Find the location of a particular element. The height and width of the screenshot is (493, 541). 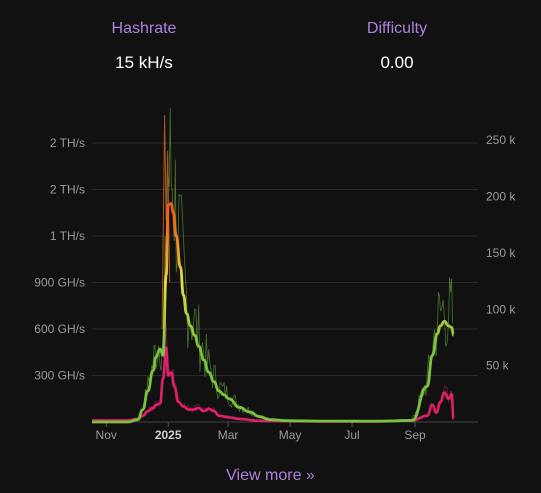

x-tick-label: Nov is located at coordinates (106, 435).